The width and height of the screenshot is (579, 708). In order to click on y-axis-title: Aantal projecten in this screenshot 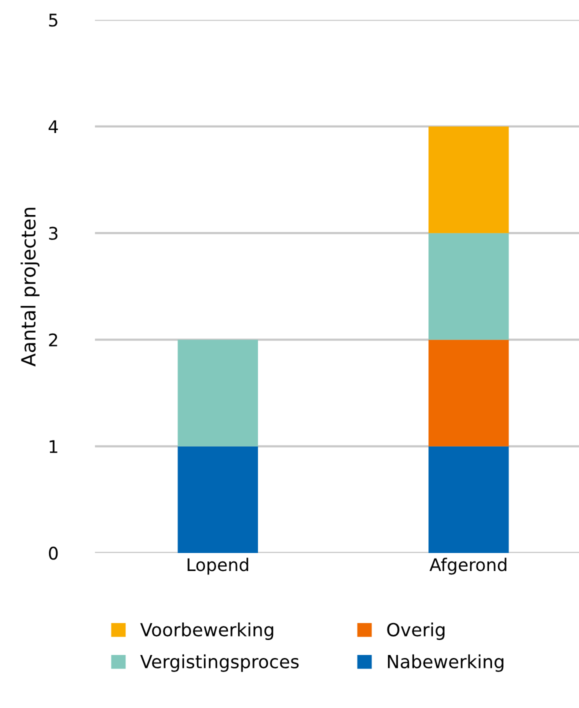, I will do `click(30, 287)`.